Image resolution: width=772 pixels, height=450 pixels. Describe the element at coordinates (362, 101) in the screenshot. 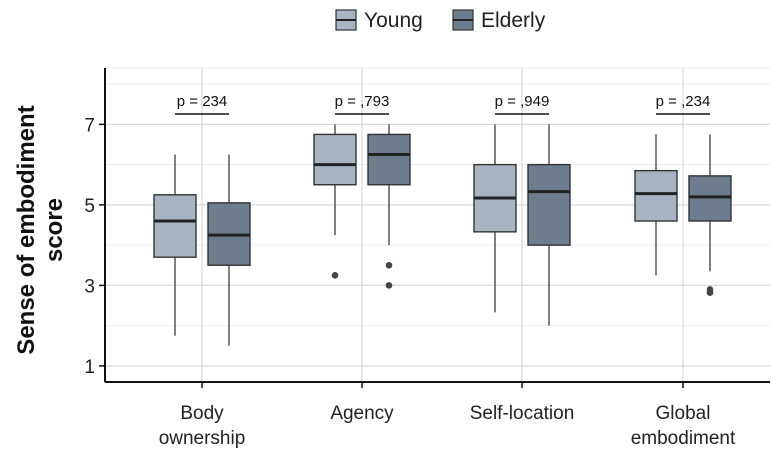

I see `p-value-label: p = ,793` at that location.